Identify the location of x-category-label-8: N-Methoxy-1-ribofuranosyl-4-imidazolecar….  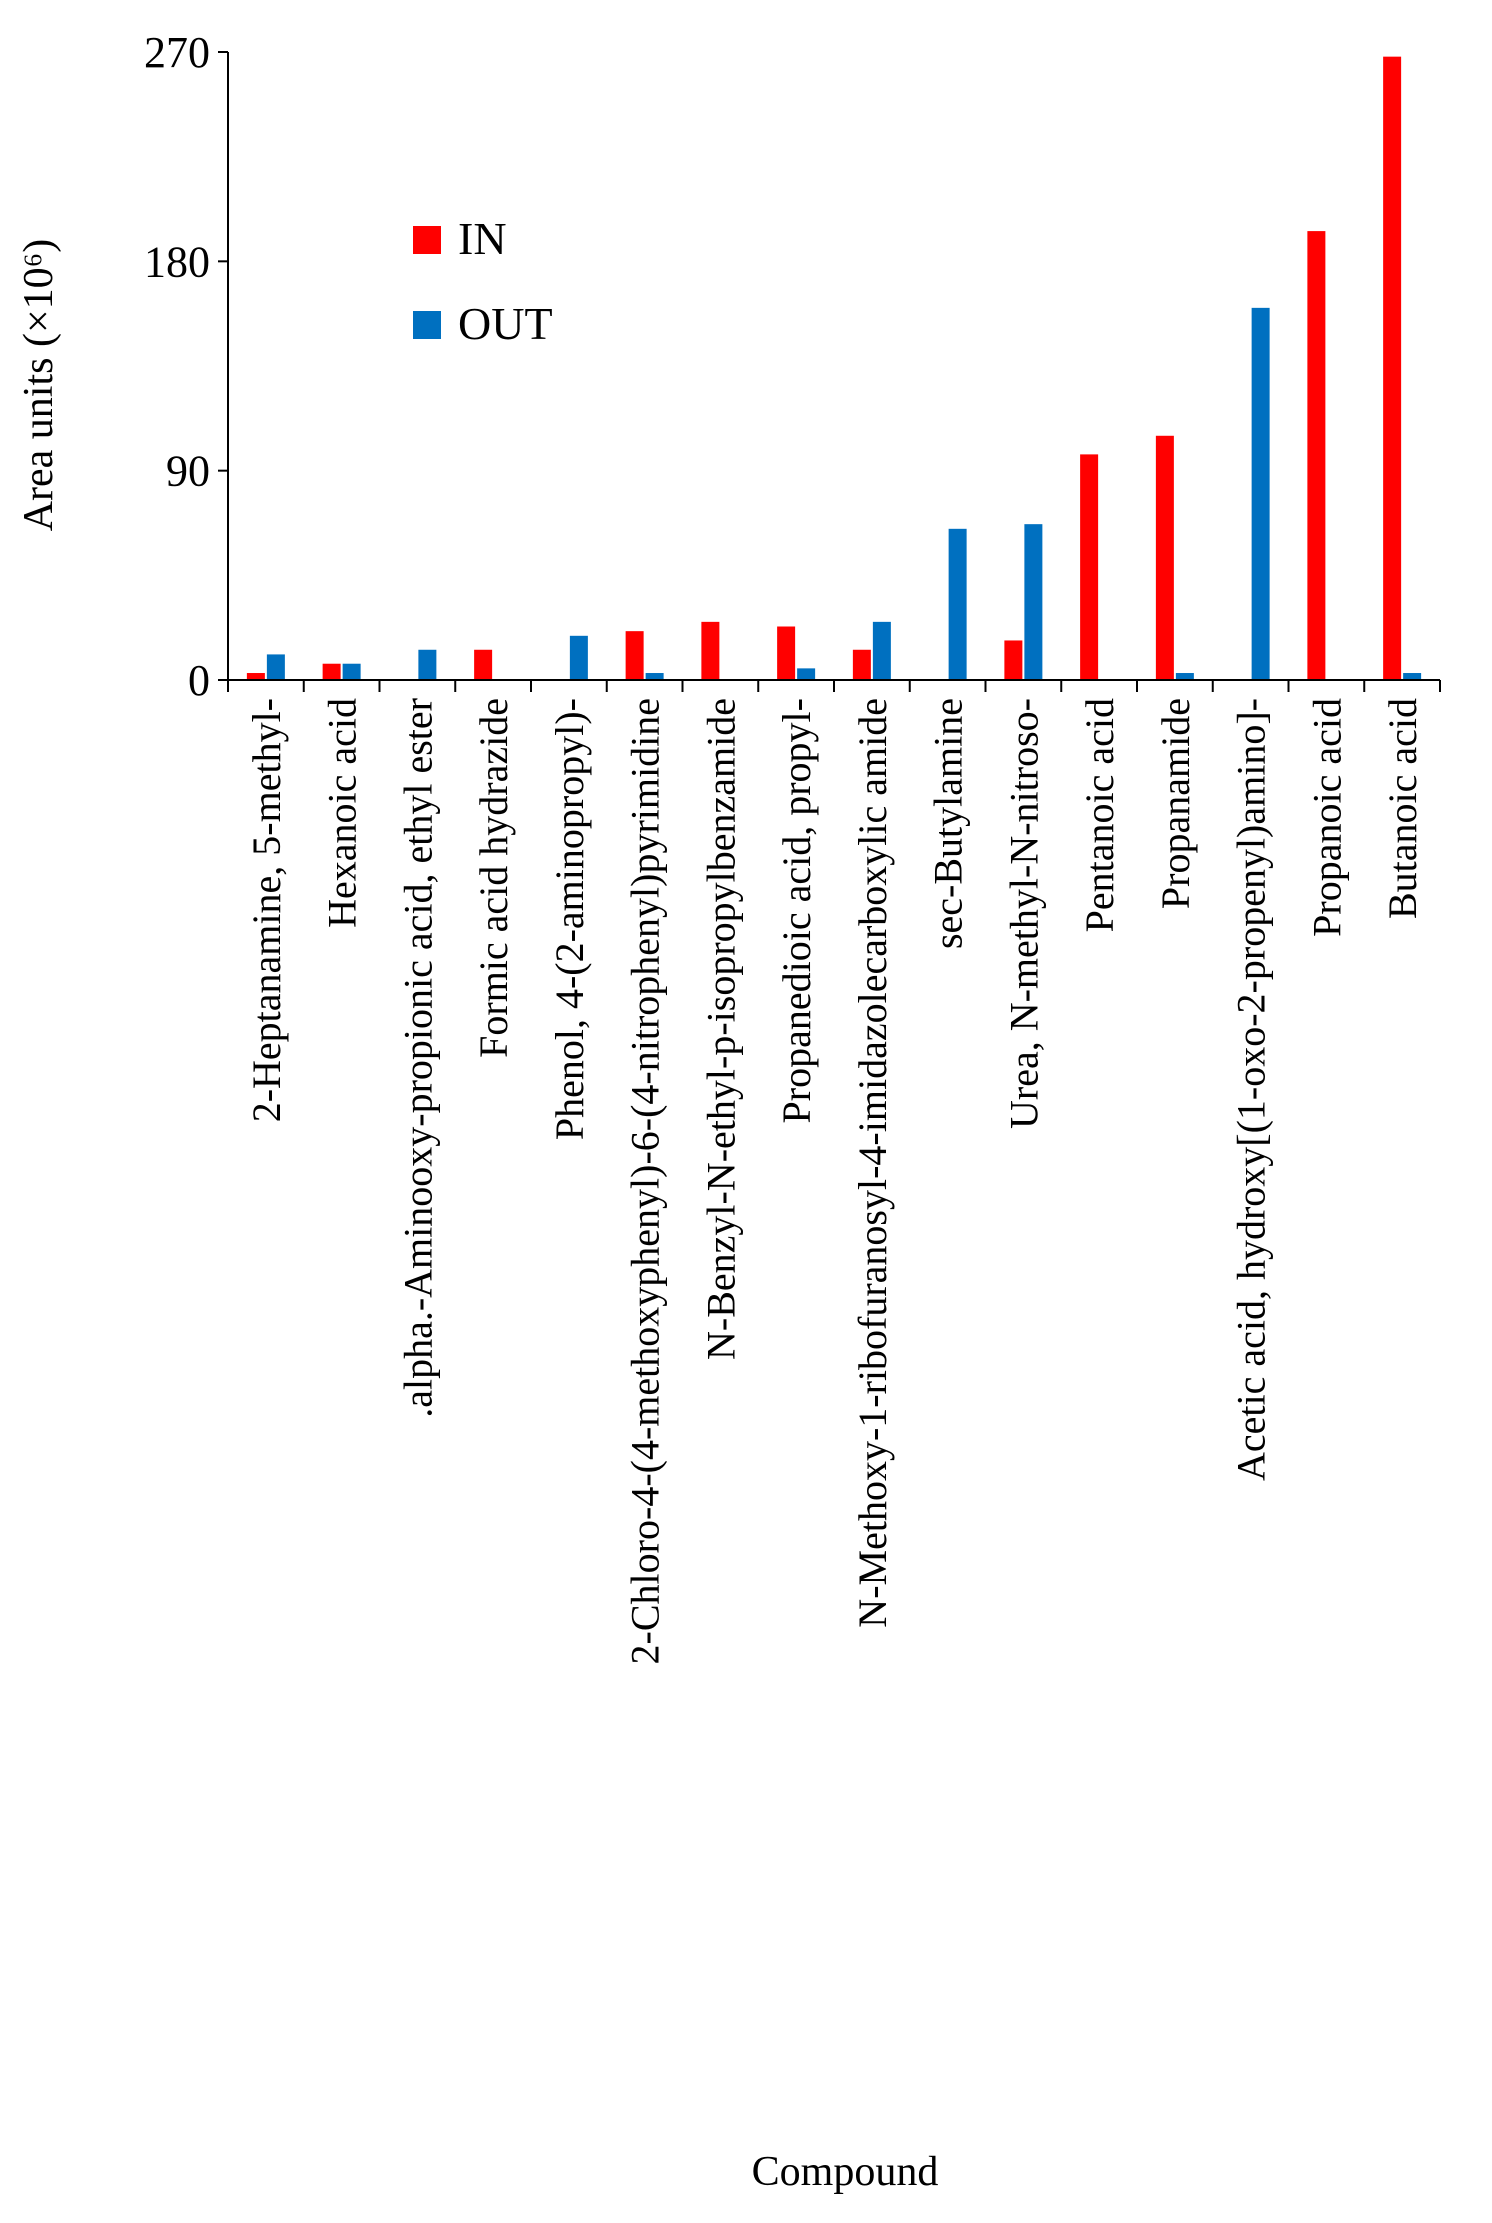
(872, 1163).